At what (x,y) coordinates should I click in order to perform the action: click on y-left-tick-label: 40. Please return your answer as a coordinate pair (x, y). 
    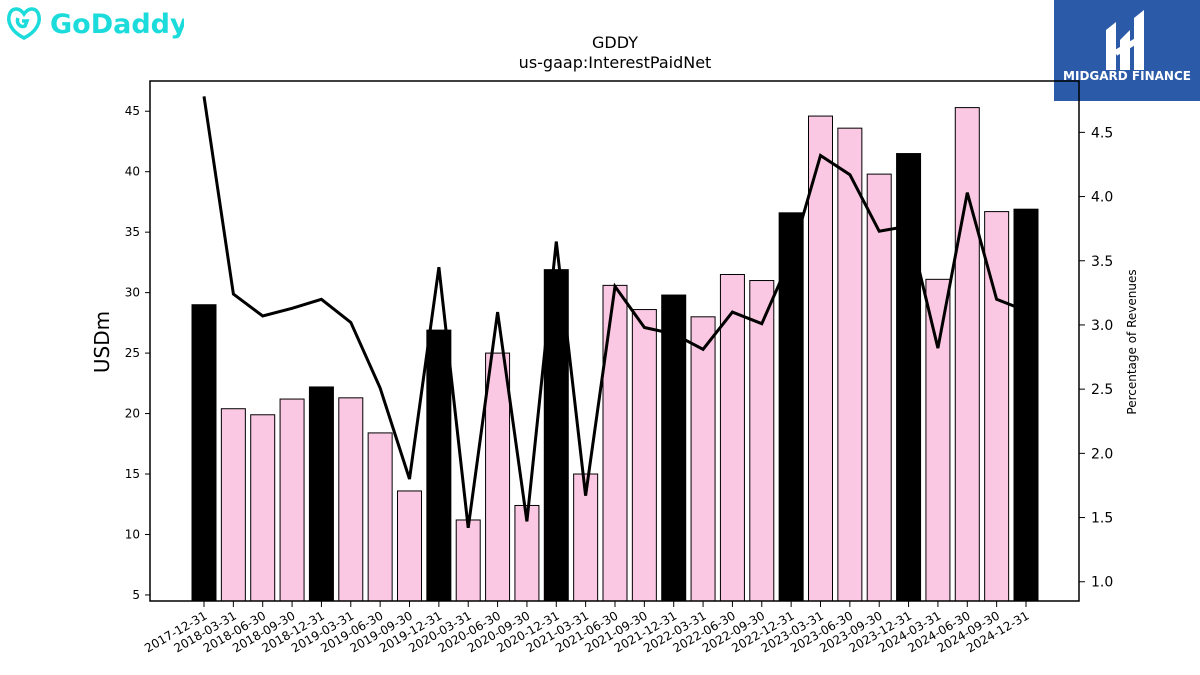
    Looking at the image, I should click on (132, 172).